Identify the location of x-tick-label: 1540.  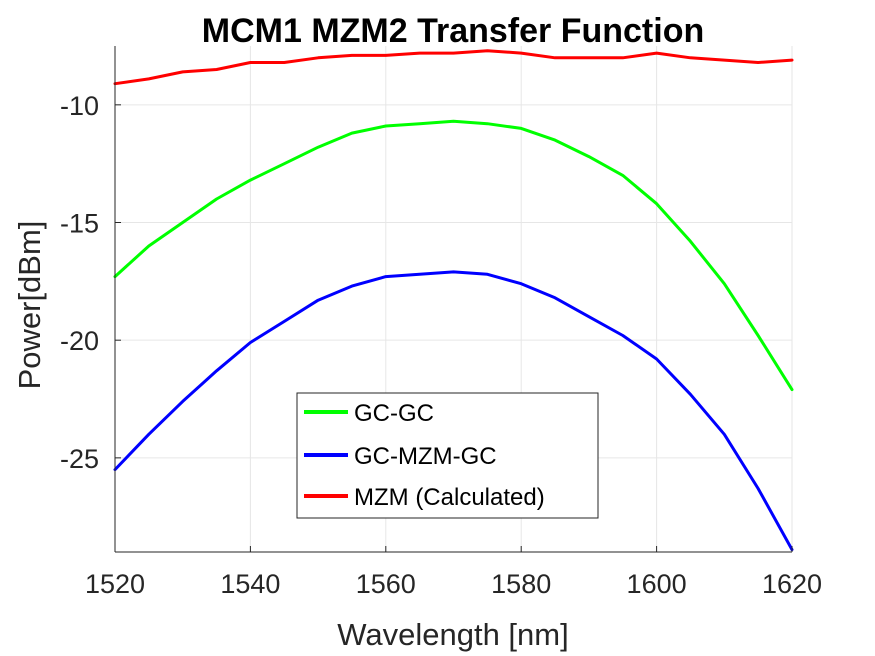
(250, 584).